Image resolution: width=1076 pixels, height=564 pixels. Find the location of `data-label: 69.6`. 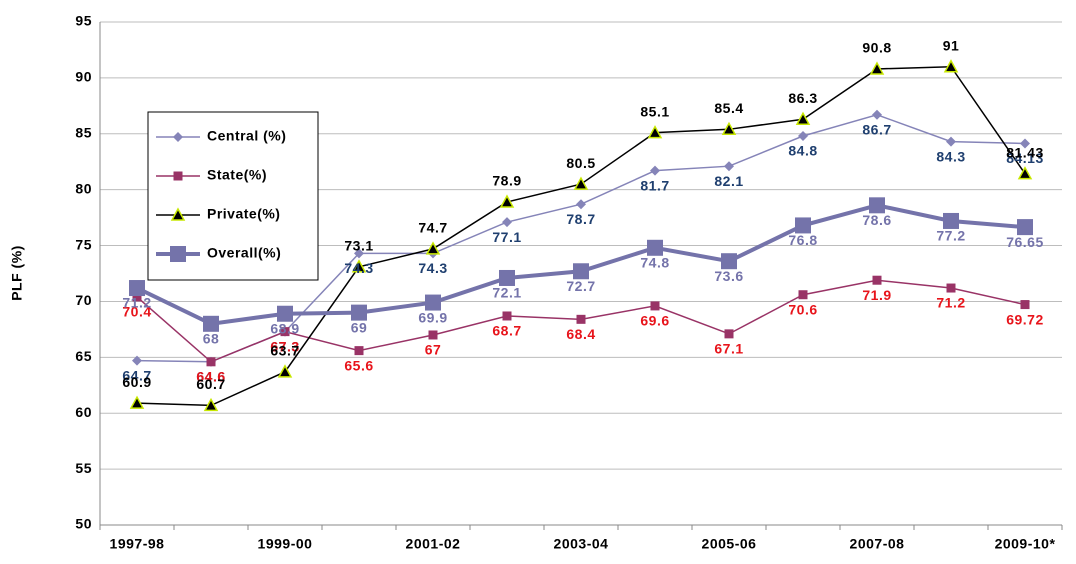

data-label: 69.6 is located at coordinates (654, 321).